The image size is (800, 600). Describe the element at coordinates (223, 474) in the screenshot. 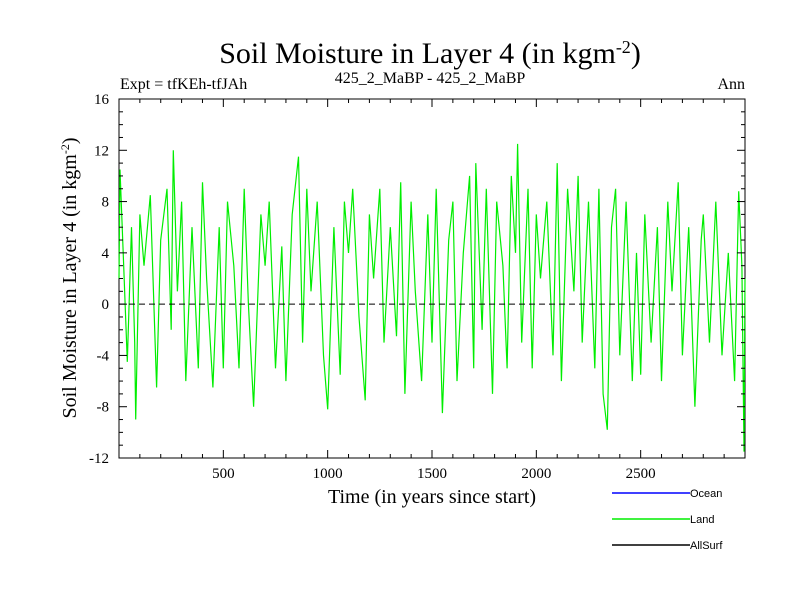

I see `x-tick-label: 500` at that location.